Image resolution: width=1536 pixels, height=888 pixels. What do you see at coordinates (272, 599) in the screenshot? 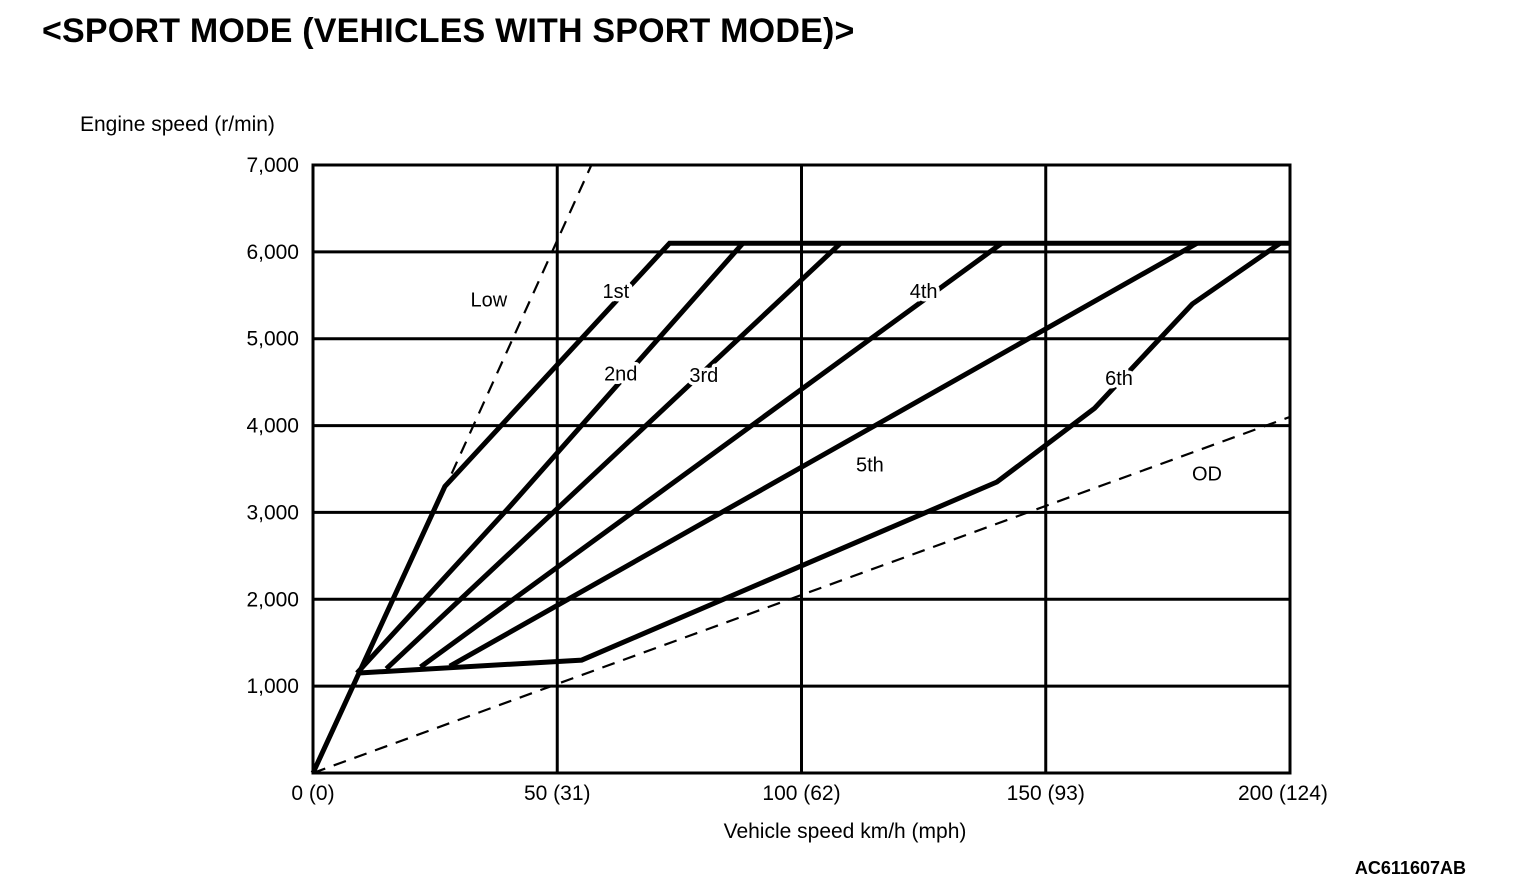
I see `y-tick-label-1: 2,000` at bounding box center [272, 599].